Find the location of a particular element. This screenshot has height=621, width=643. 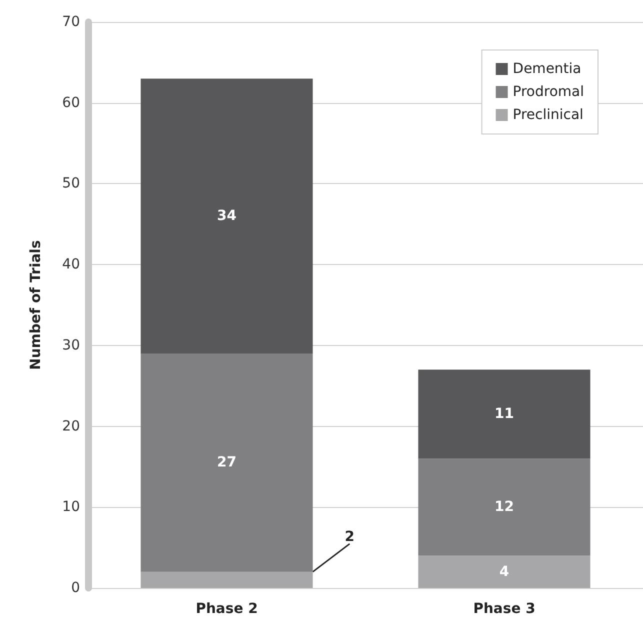

y-axis-title: Numbef of Trials is located at coordinates (36, 305).